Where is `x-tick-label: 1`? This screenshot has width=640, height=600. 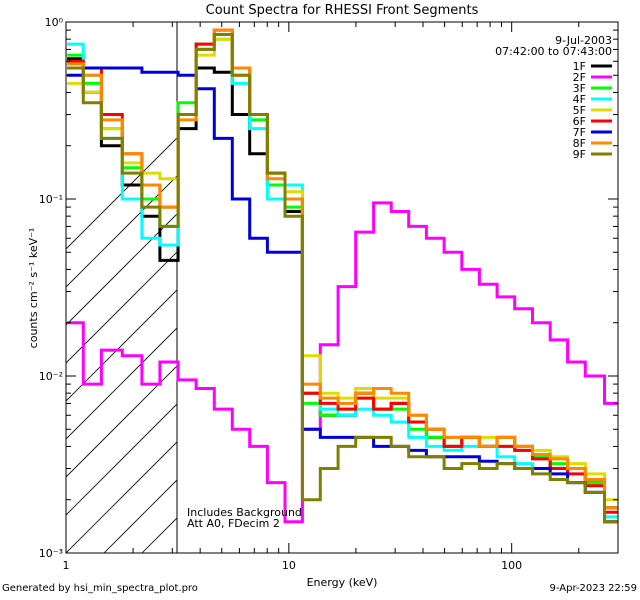 x-tick-label: 1 is located at coordinates (66, 565).